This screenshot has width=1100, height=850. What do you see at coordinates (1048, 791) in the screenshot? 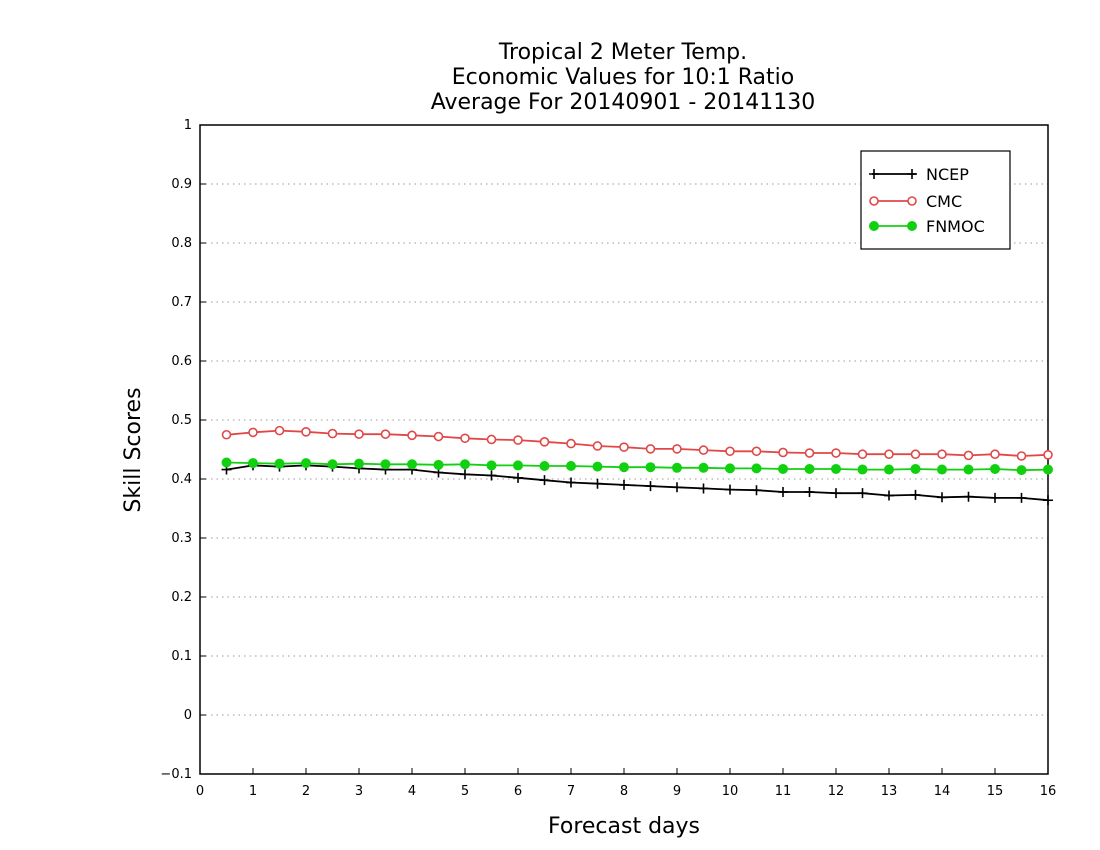
I see `x-tick-label: 16` at bounding box center [1048, 791].